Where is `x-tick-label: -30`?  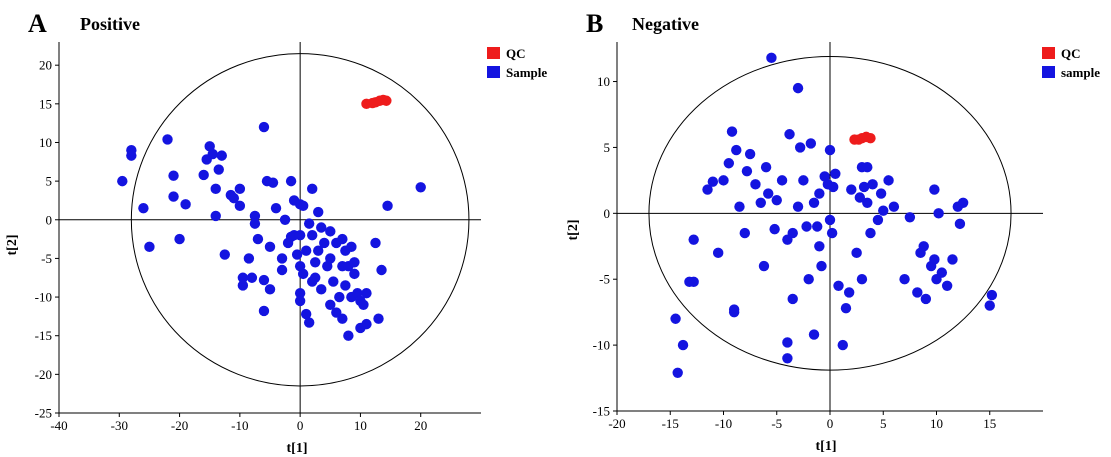 x-tick-label: -30 is located at coordinates (119, 425).